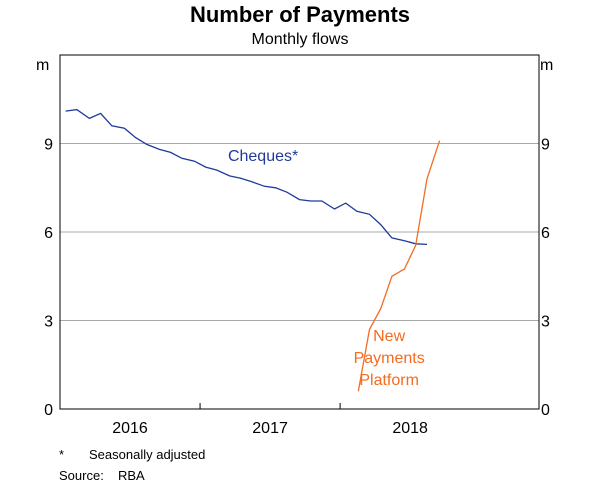  Describe the element at coordinates (270, 428) in the screenshot. I see `x-tick-label: 2017` at that location.